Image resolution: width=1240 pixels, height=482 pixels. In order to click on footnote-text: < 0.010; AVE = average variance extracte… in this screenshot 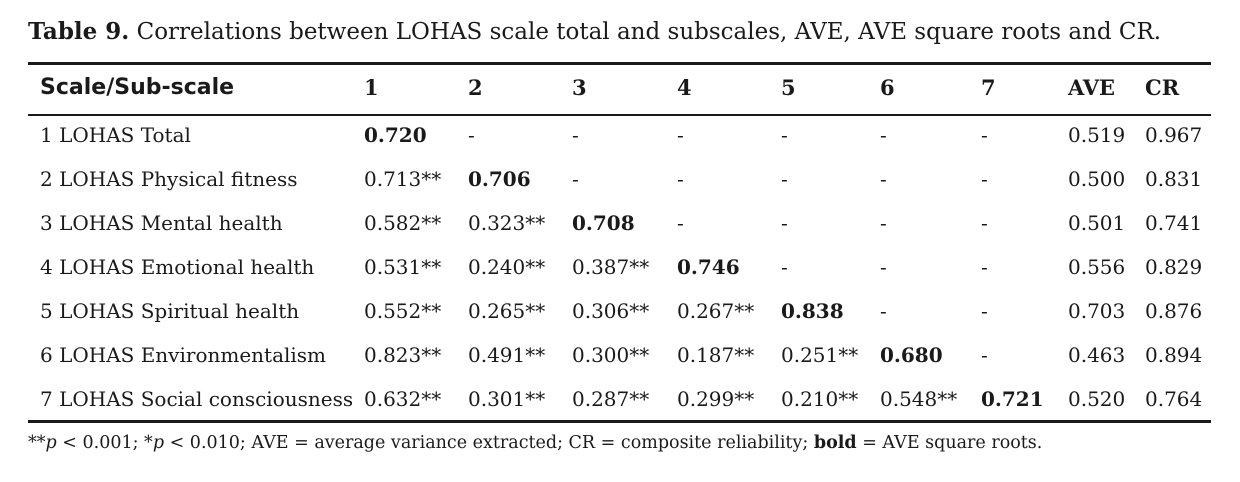, I will do `click(489, 443)`.